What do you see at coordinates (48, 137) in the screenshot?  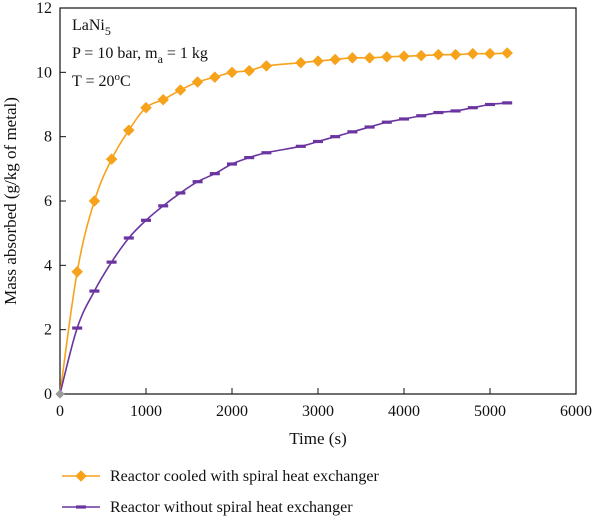 I see `y-tick-label: 8` at bounding box center [48, 137].